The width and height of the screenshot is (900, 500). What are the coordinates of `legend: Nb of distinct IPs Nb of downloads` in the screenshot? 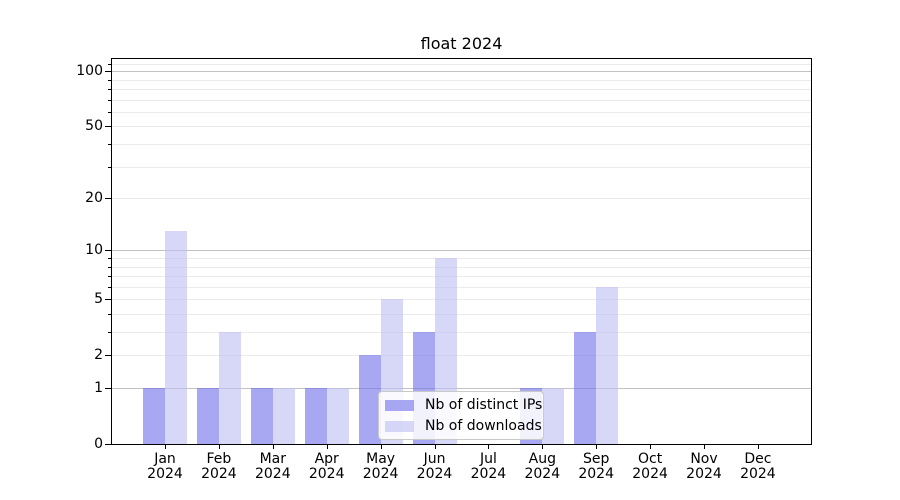 It's located at (461, 415).